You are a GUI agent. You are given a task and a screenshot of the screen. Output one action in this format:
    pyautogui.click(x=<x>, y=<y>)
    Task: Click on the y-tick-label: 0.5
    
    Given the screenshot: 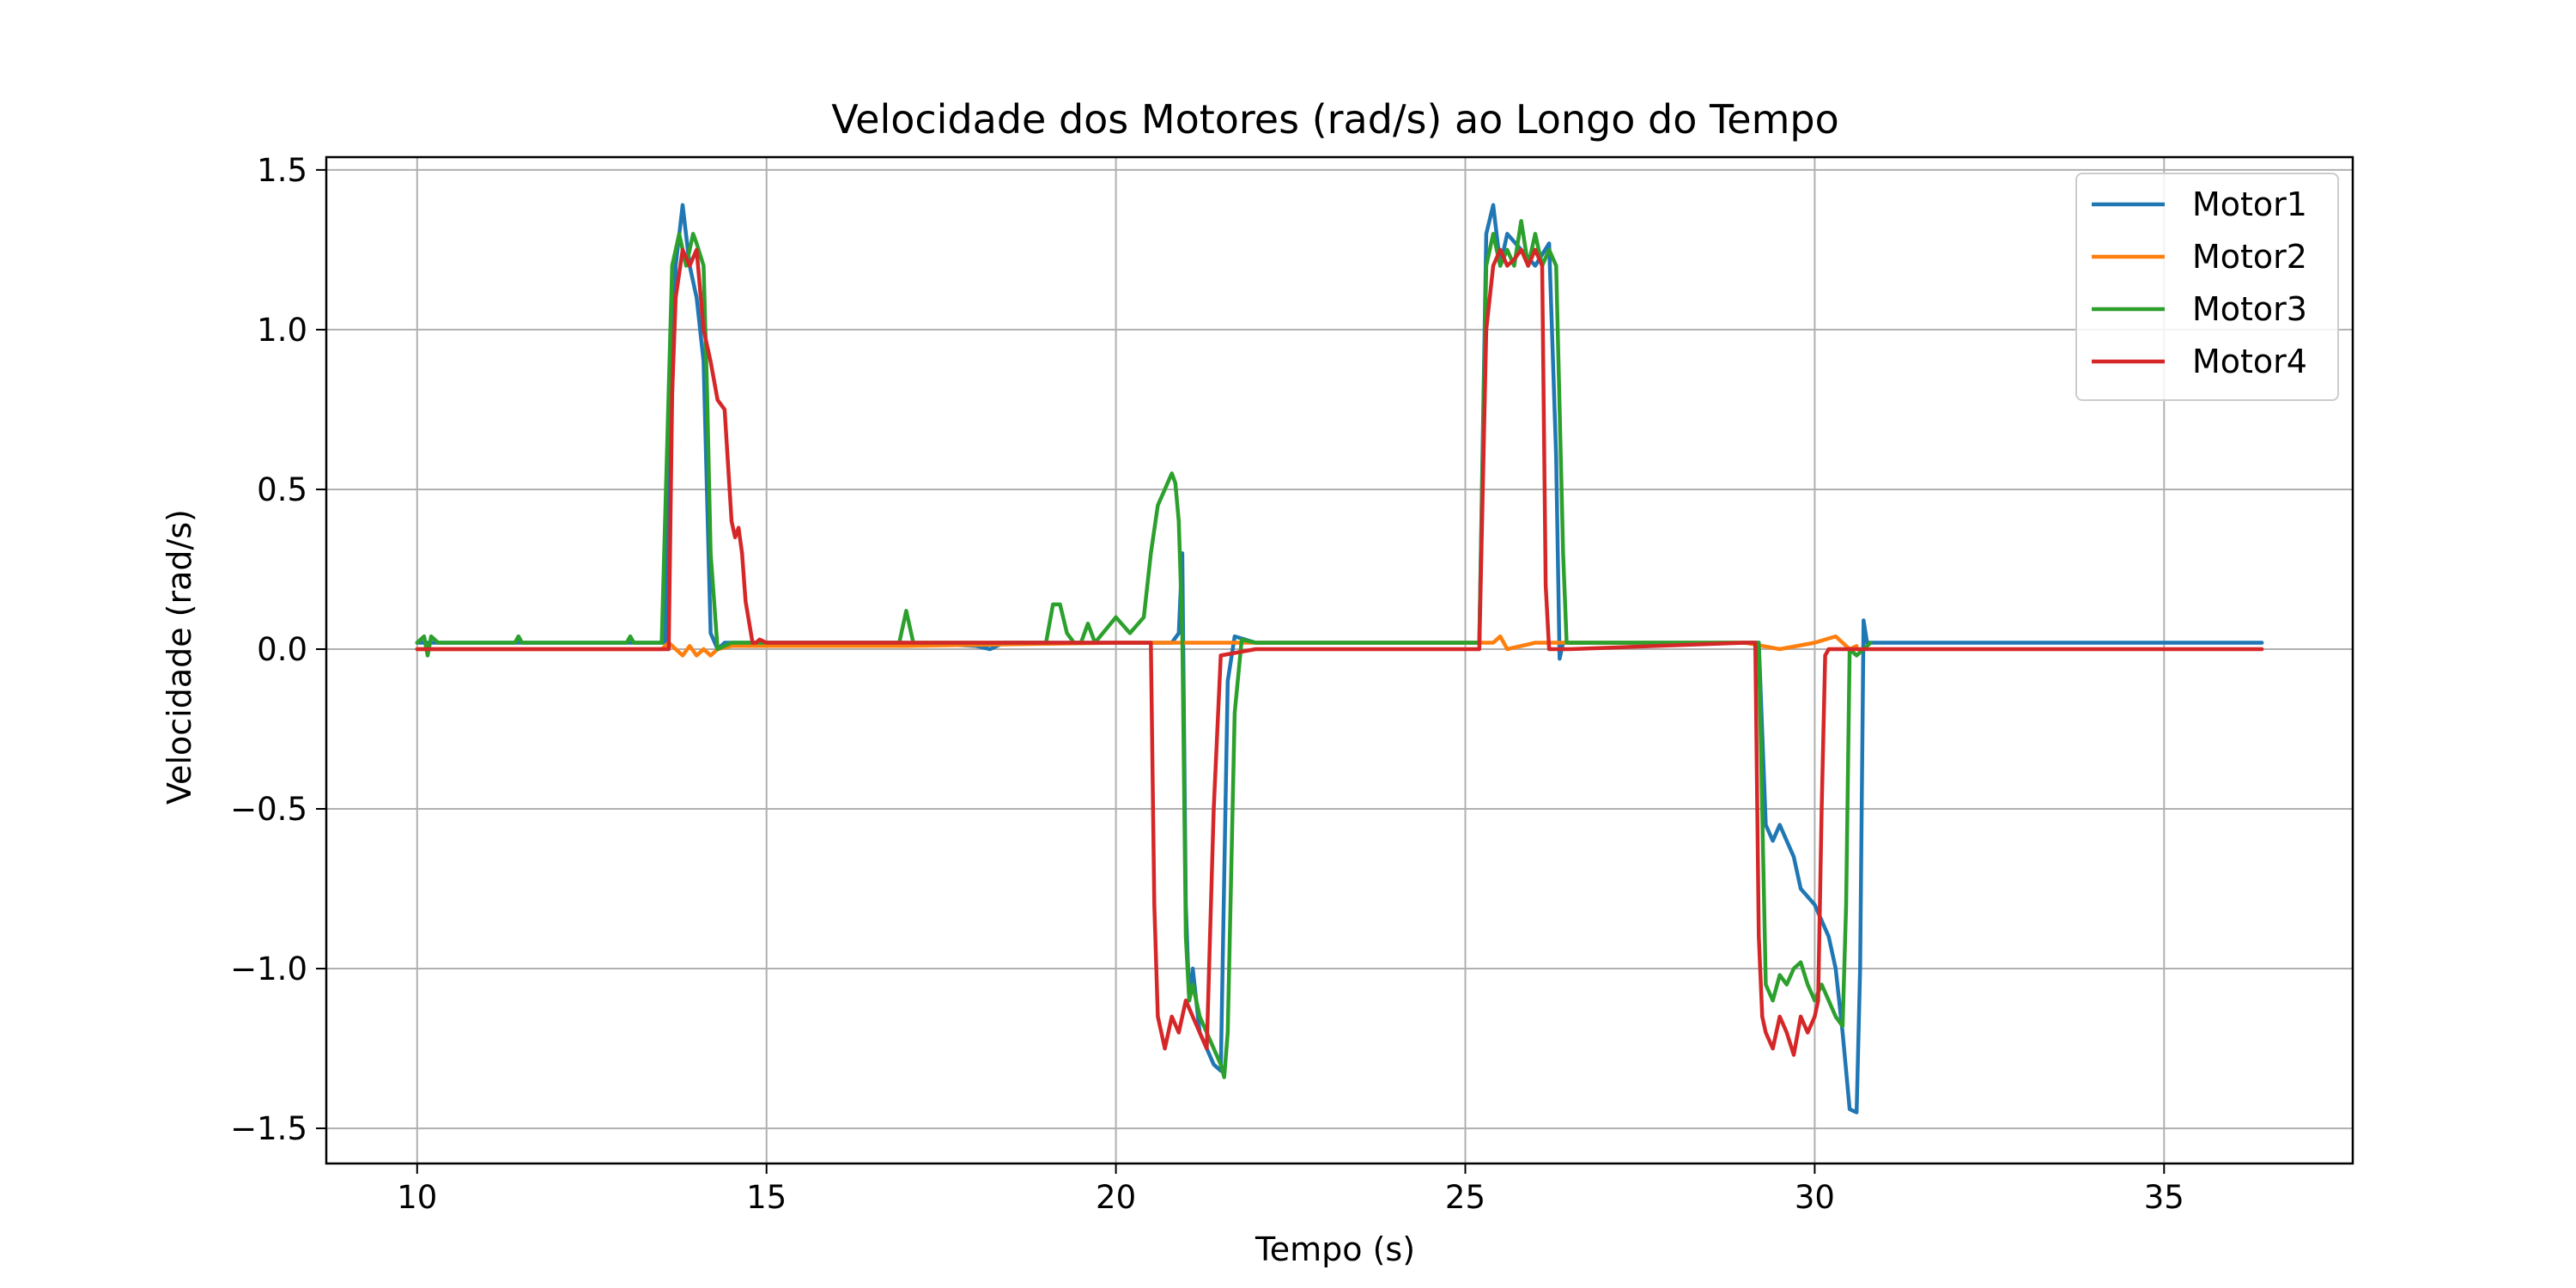 What is the action you would take?
    pyautogui.click(x=282, y=490)
    